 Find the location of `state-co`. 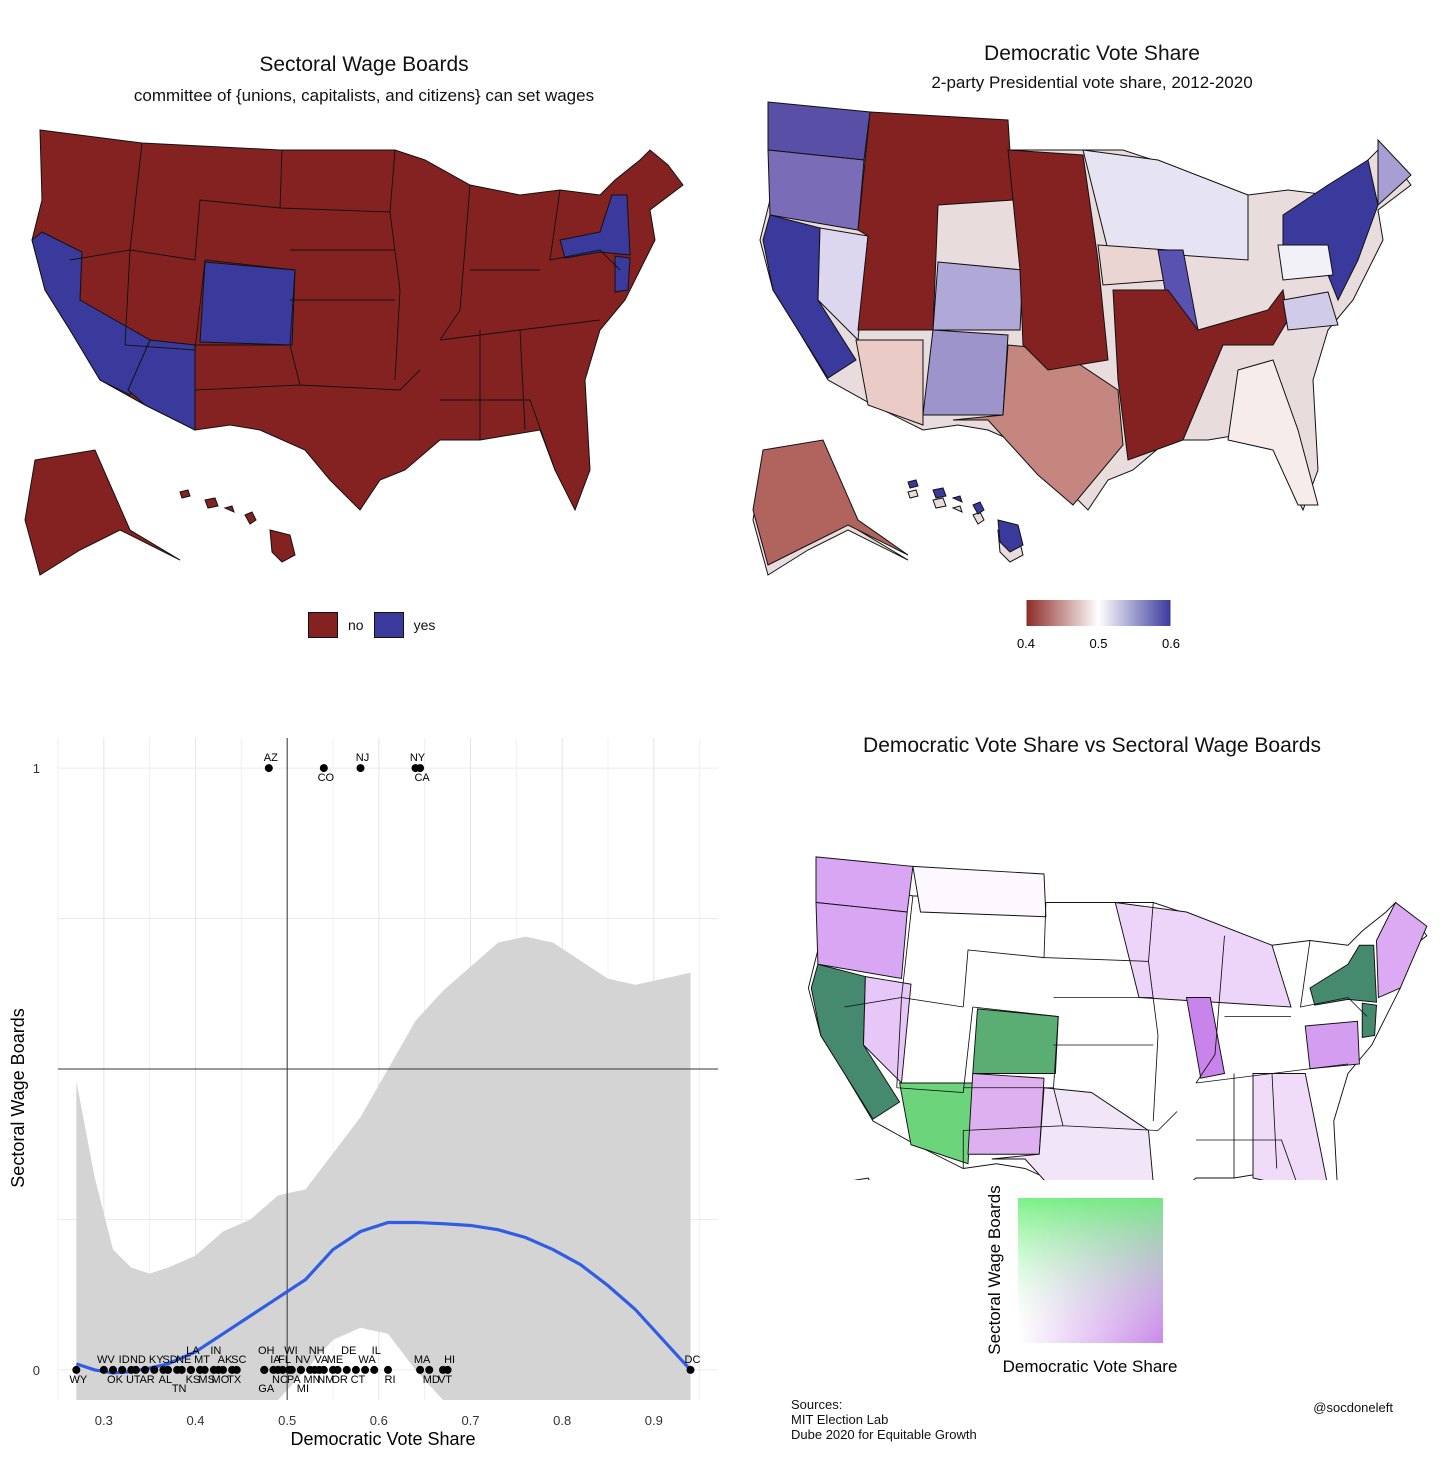

state-co is located at coordinates (978, 296).